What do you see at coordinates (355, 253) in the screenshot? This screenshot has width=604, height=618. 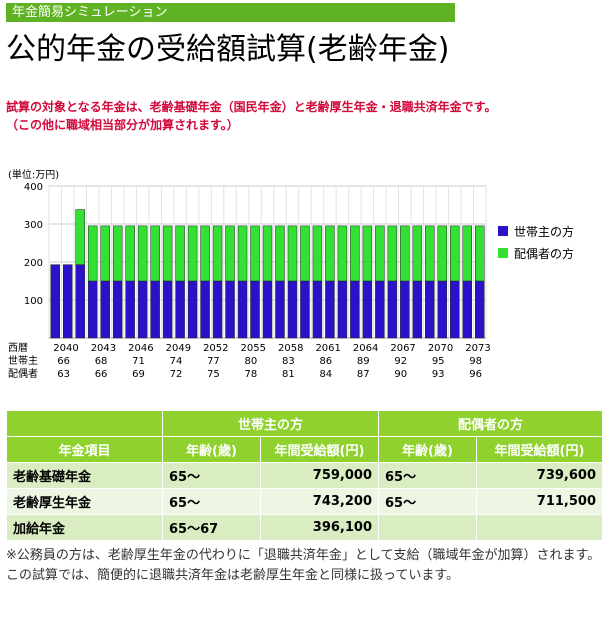 I see `bar-spouse-2064` at bounding box center [355, 253].